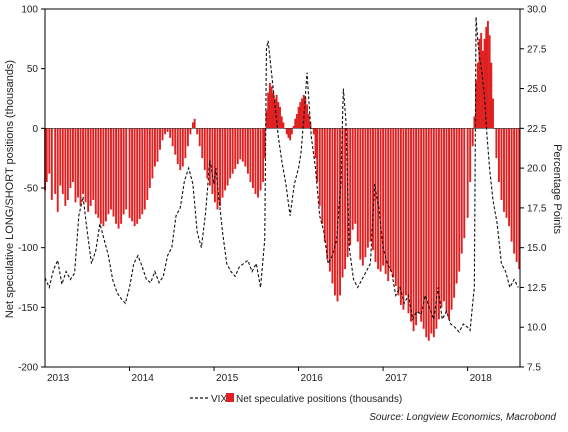 Image resolution: width=568 pixels, height=432 pixels. Describe the element at coordinates (537, 169) in the screenshot. I see `right-tick-label: 20.0` at that location.